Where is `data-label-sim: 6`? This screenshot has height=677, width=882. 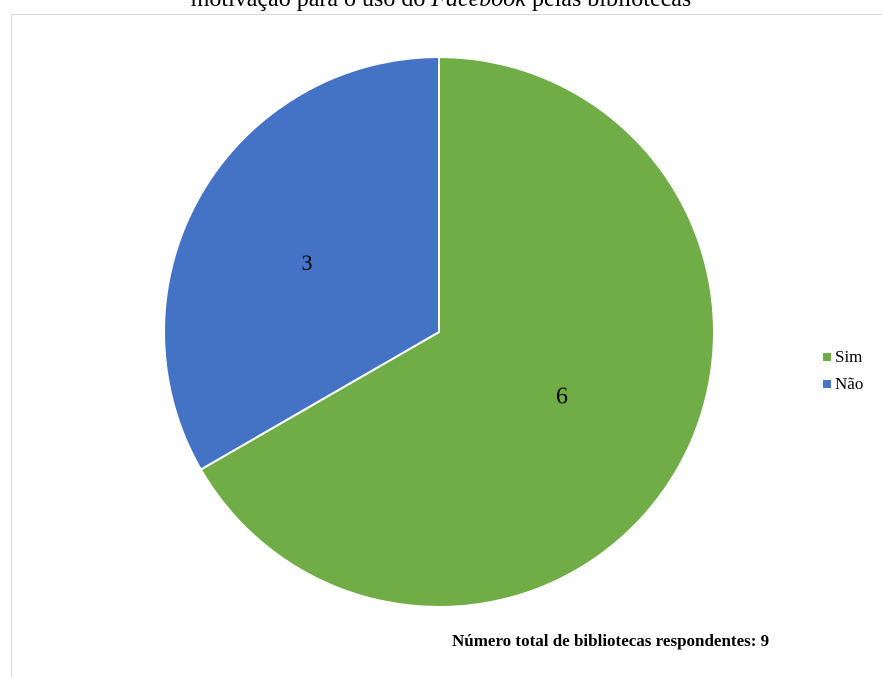 data-label-sim: 6 is located at coordinates (562, 397).